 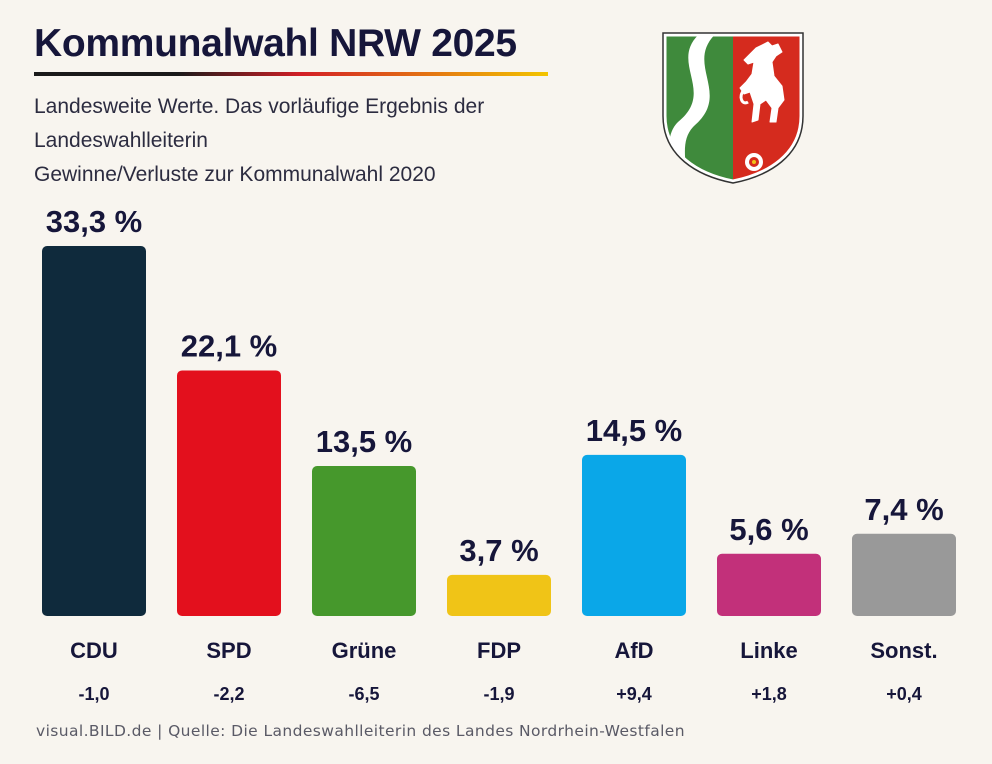 I want to click on value-label-fdp: 3,7 %, so click(x=498, y=550).